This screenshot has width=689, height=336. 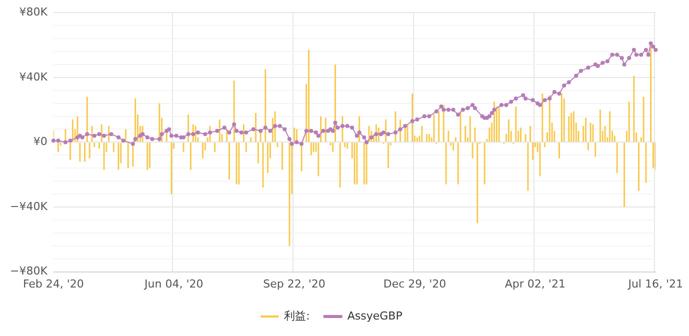 What do you see at coordinates (414, 283) in the screenshot?
I see `x-tick-label: Dec 29, '20` at bounding box center [414, 283].